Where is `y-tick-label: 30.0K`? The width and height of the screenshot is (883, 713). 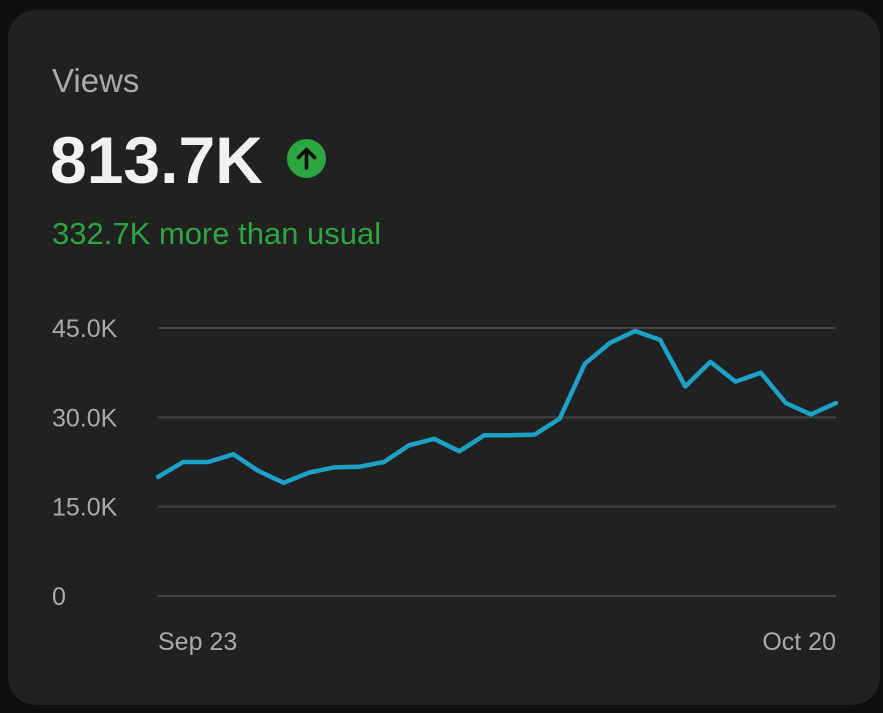
y-tick-label: 30.0K is located at coordinates (85, 418).